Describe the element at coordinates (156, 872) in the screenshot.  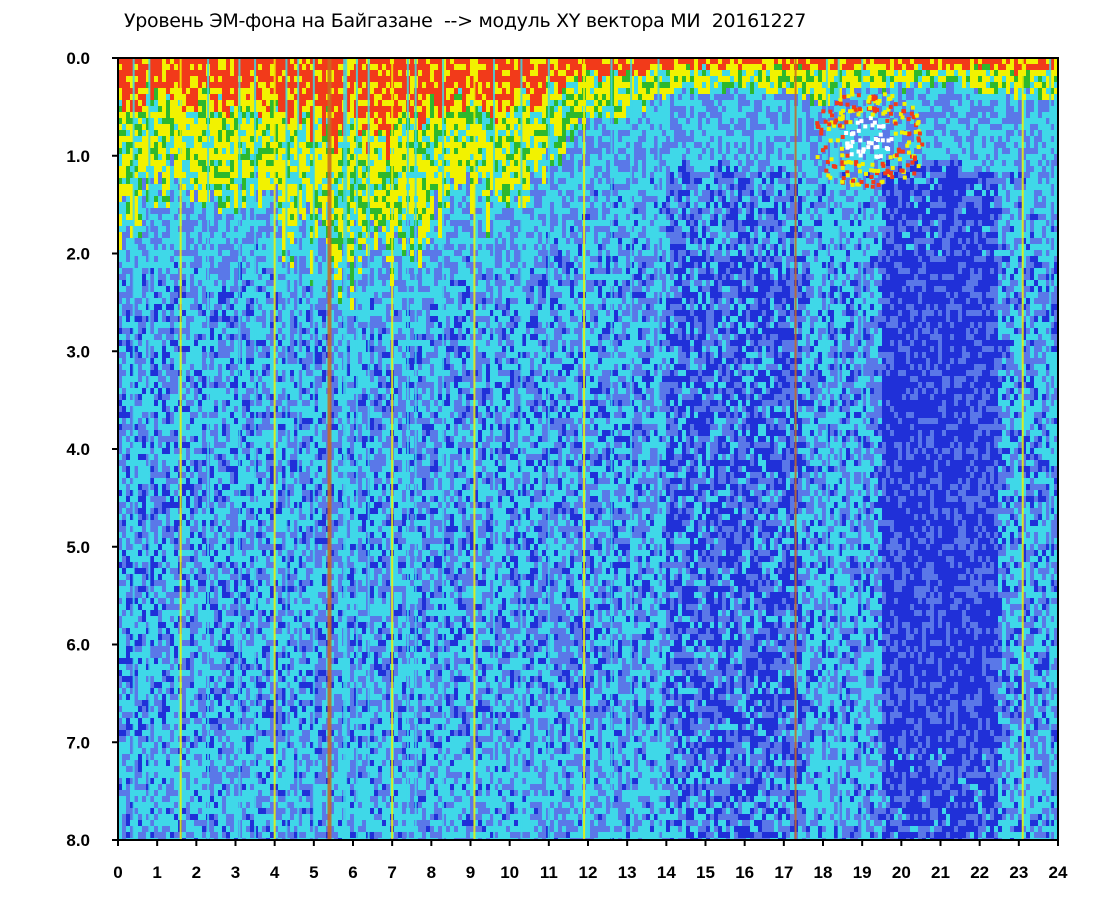
I see `x-tick-label: 1` at that location.